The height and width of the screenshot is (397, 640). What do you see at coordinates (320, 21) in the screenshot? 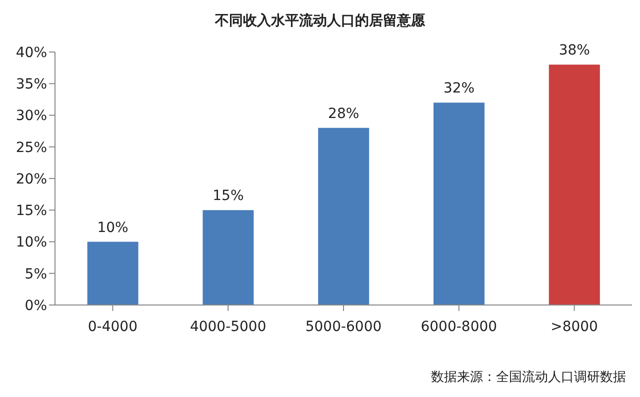
I see `chart-title: 不同收入水平流动人口的居留意愿` at bounding box center [320, 21].